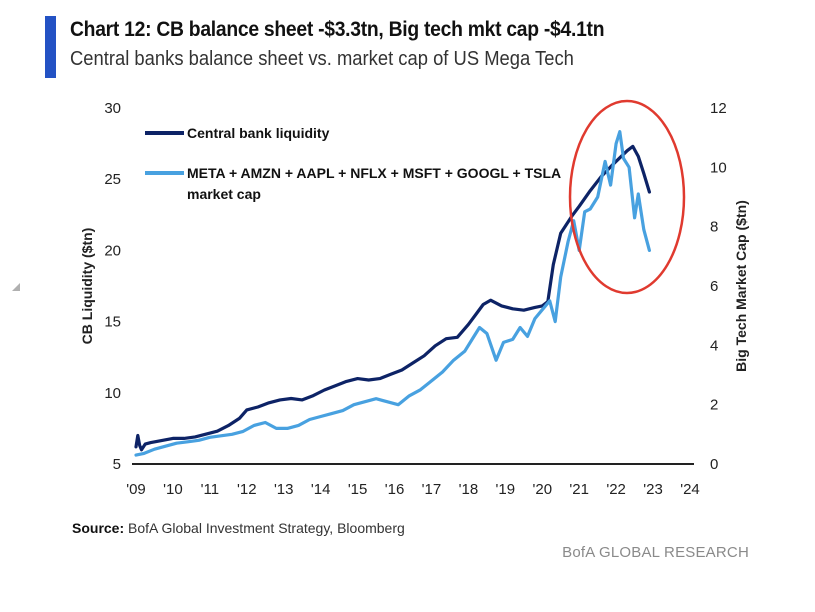  Describe the element at coordinates (321, 489) in the screenshot. I see `x-tick-label: '14` at that location.